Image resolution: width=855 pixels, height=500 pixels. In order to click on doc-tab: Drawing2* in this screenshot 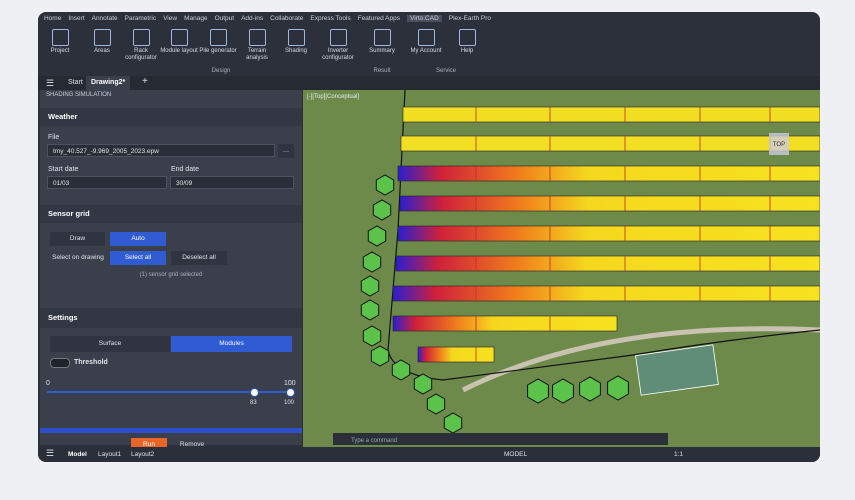, I will do `click(108, 83)`.